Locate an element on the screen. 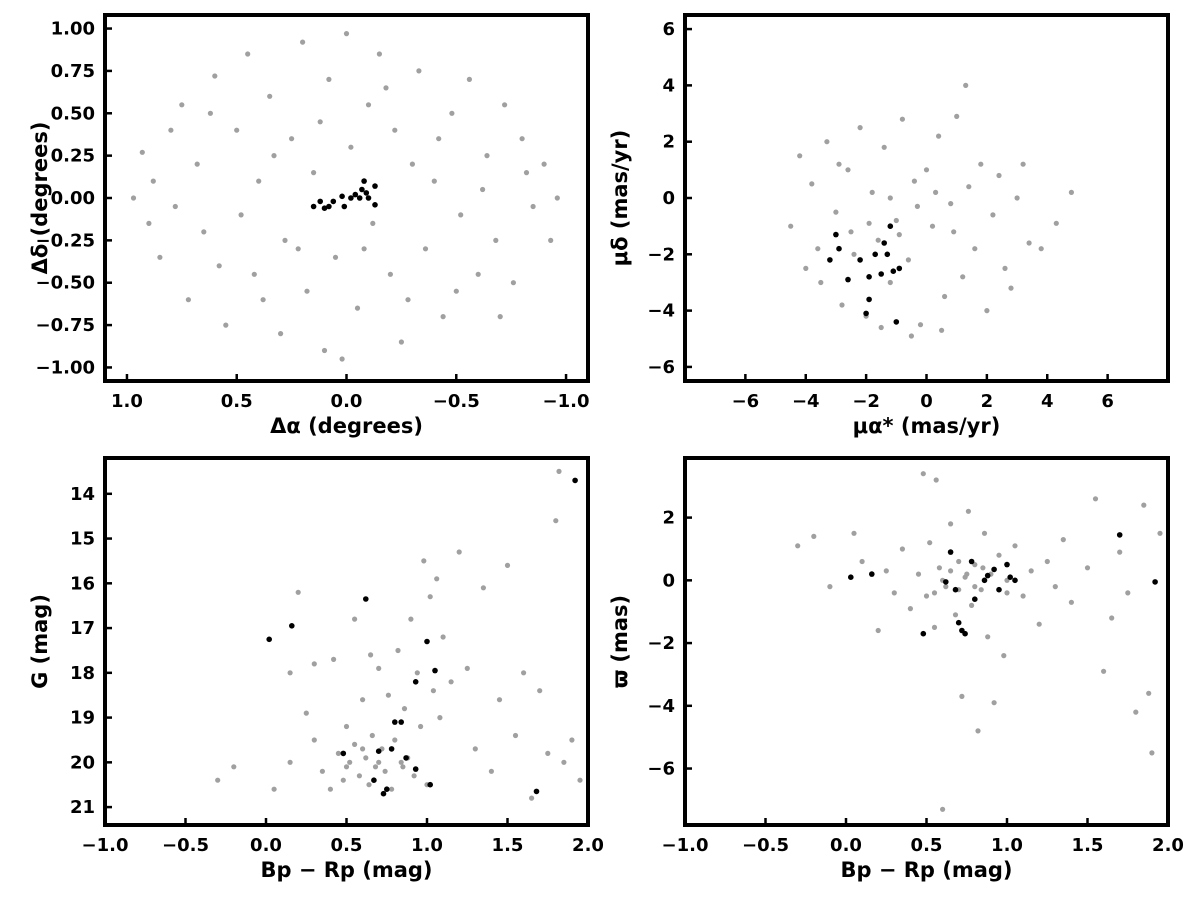 The width and height of the screenshot is (1200, 900). parallax-ytick-label: 2 is located at coordinates (668, 518).